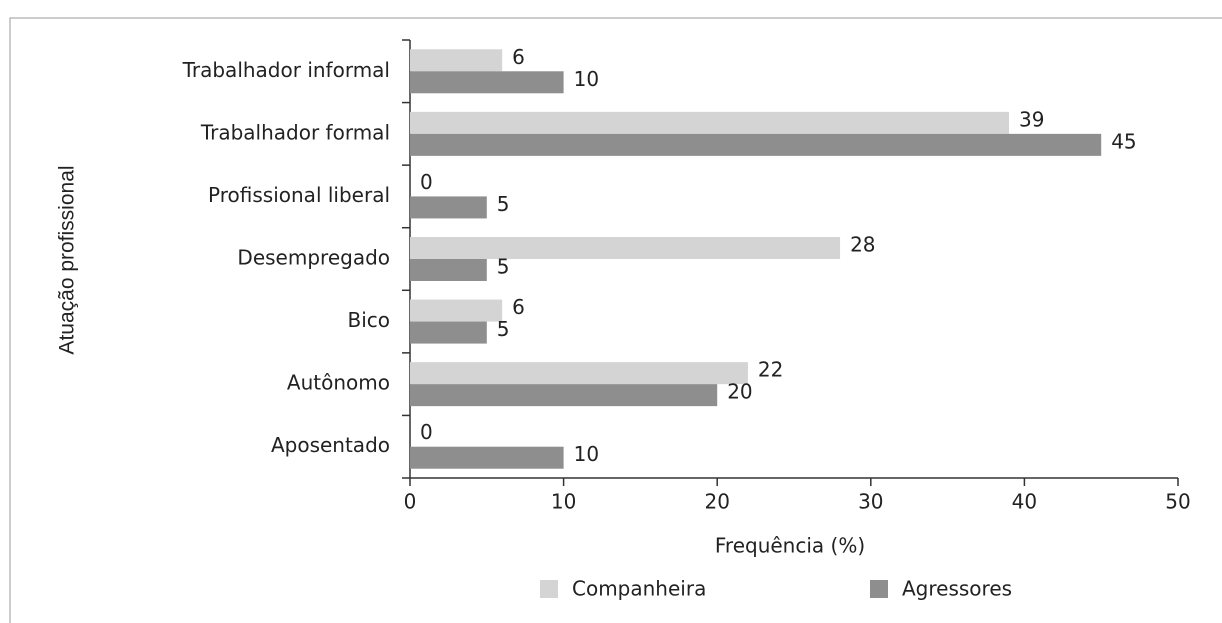 The width and height of the screenshot is (1222, 623). Describe the element at coordinates (739, 392) in the screenshot. I see `data-label: 20` at that location.